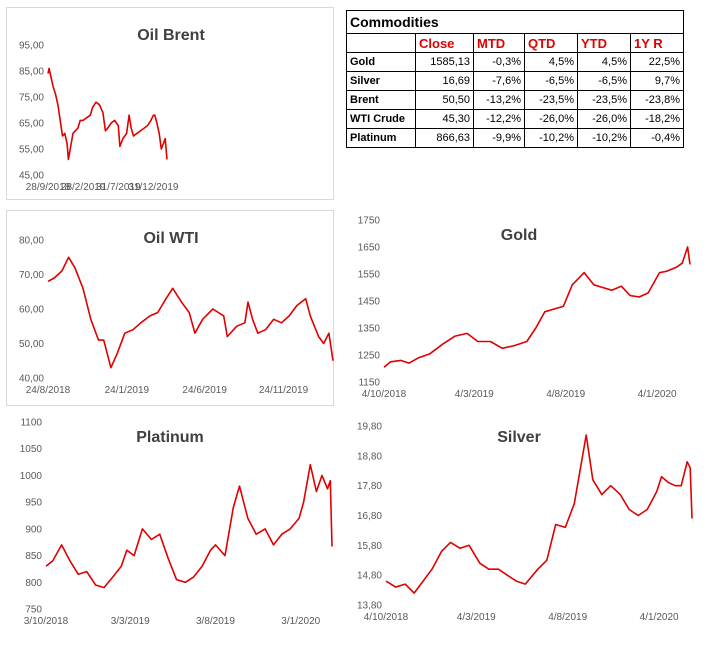 This screenshot has height=650, width=712. Describe the element at coordinates (153, 187) in the screenshot. I see `x-tick-label: 31/12/2019` at that location.